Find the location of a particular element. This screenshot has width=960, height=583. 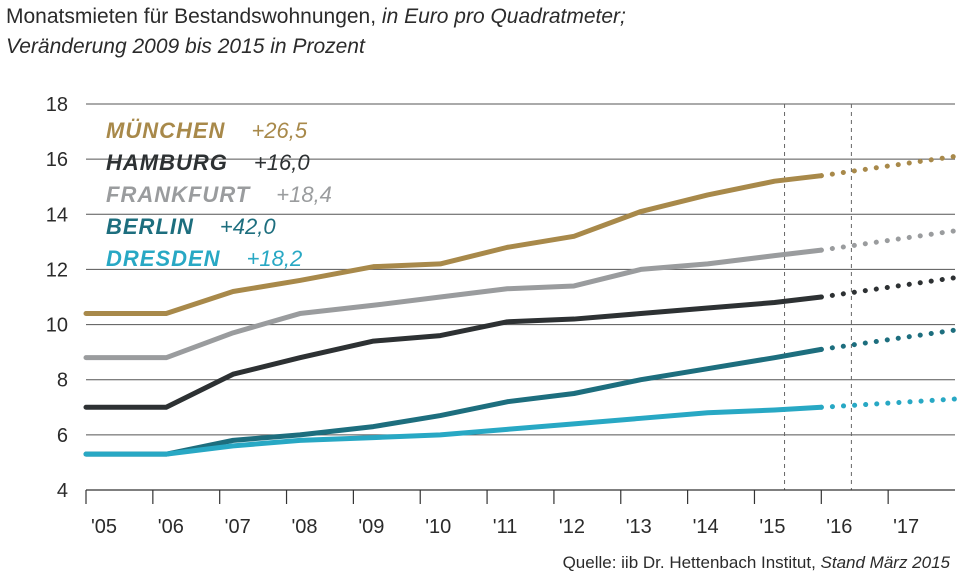

forecast-line-berlin is located at coordinates (888, 339).